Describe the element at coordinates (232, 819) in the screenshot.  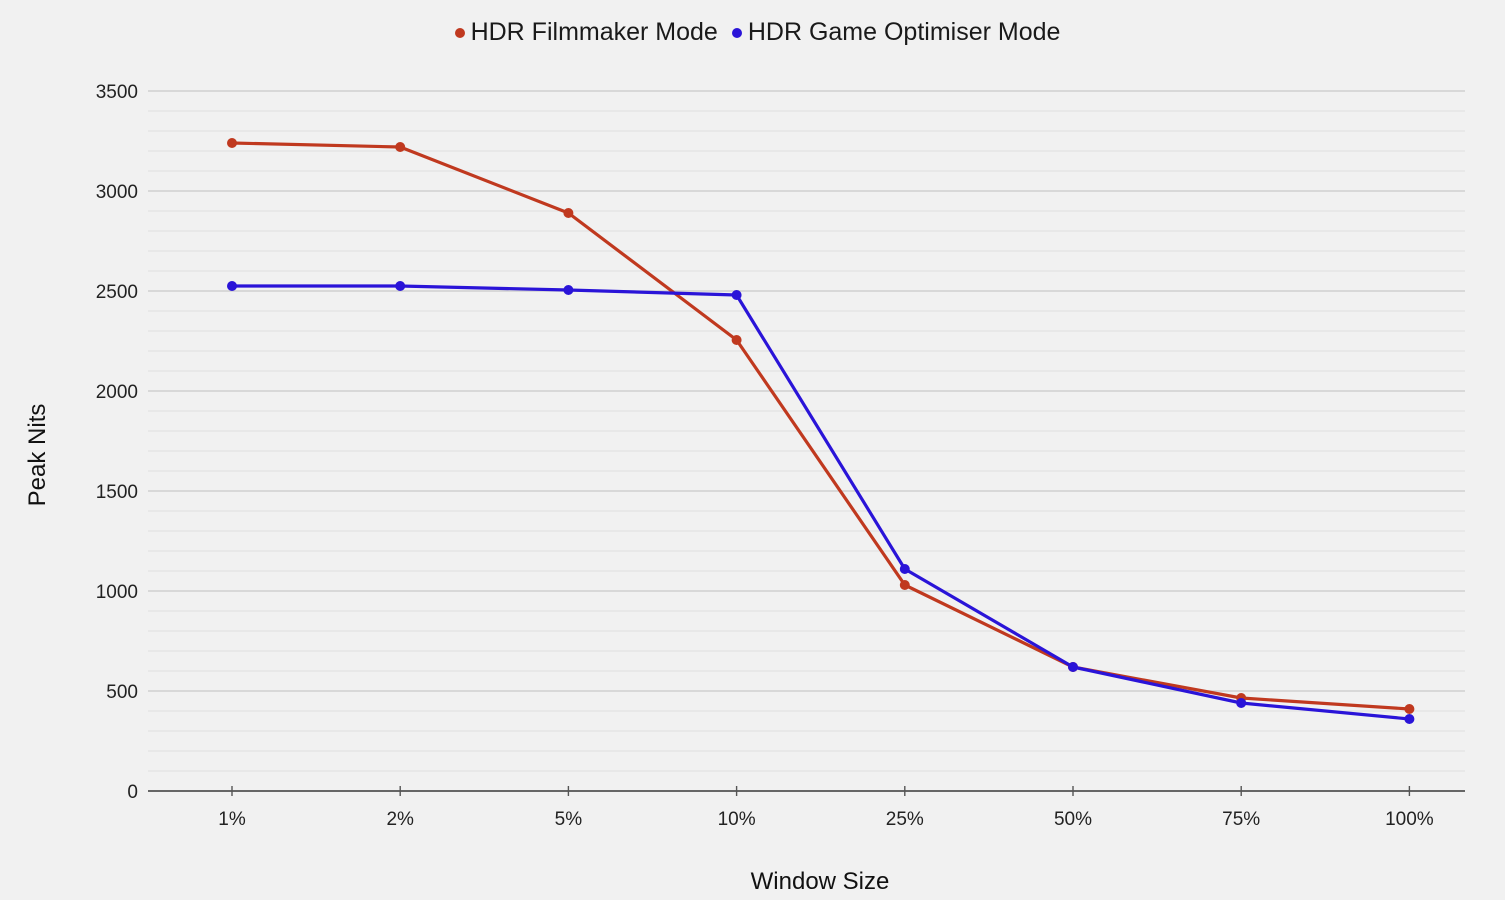
I see `x-tick-label: 1%` at that location.